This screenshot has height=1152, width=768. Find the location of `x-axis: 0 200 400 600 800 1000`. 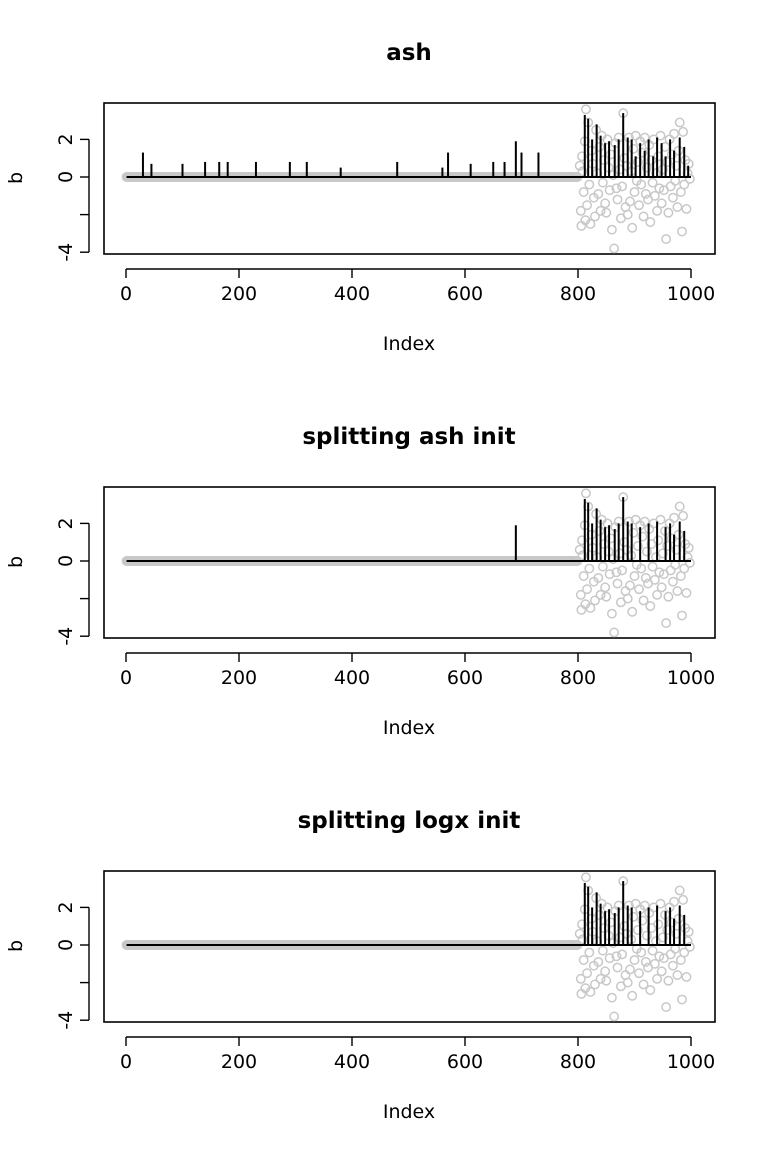

x-axis: 0 200 400 600 800 1000 is located at coordinates (417, 670).